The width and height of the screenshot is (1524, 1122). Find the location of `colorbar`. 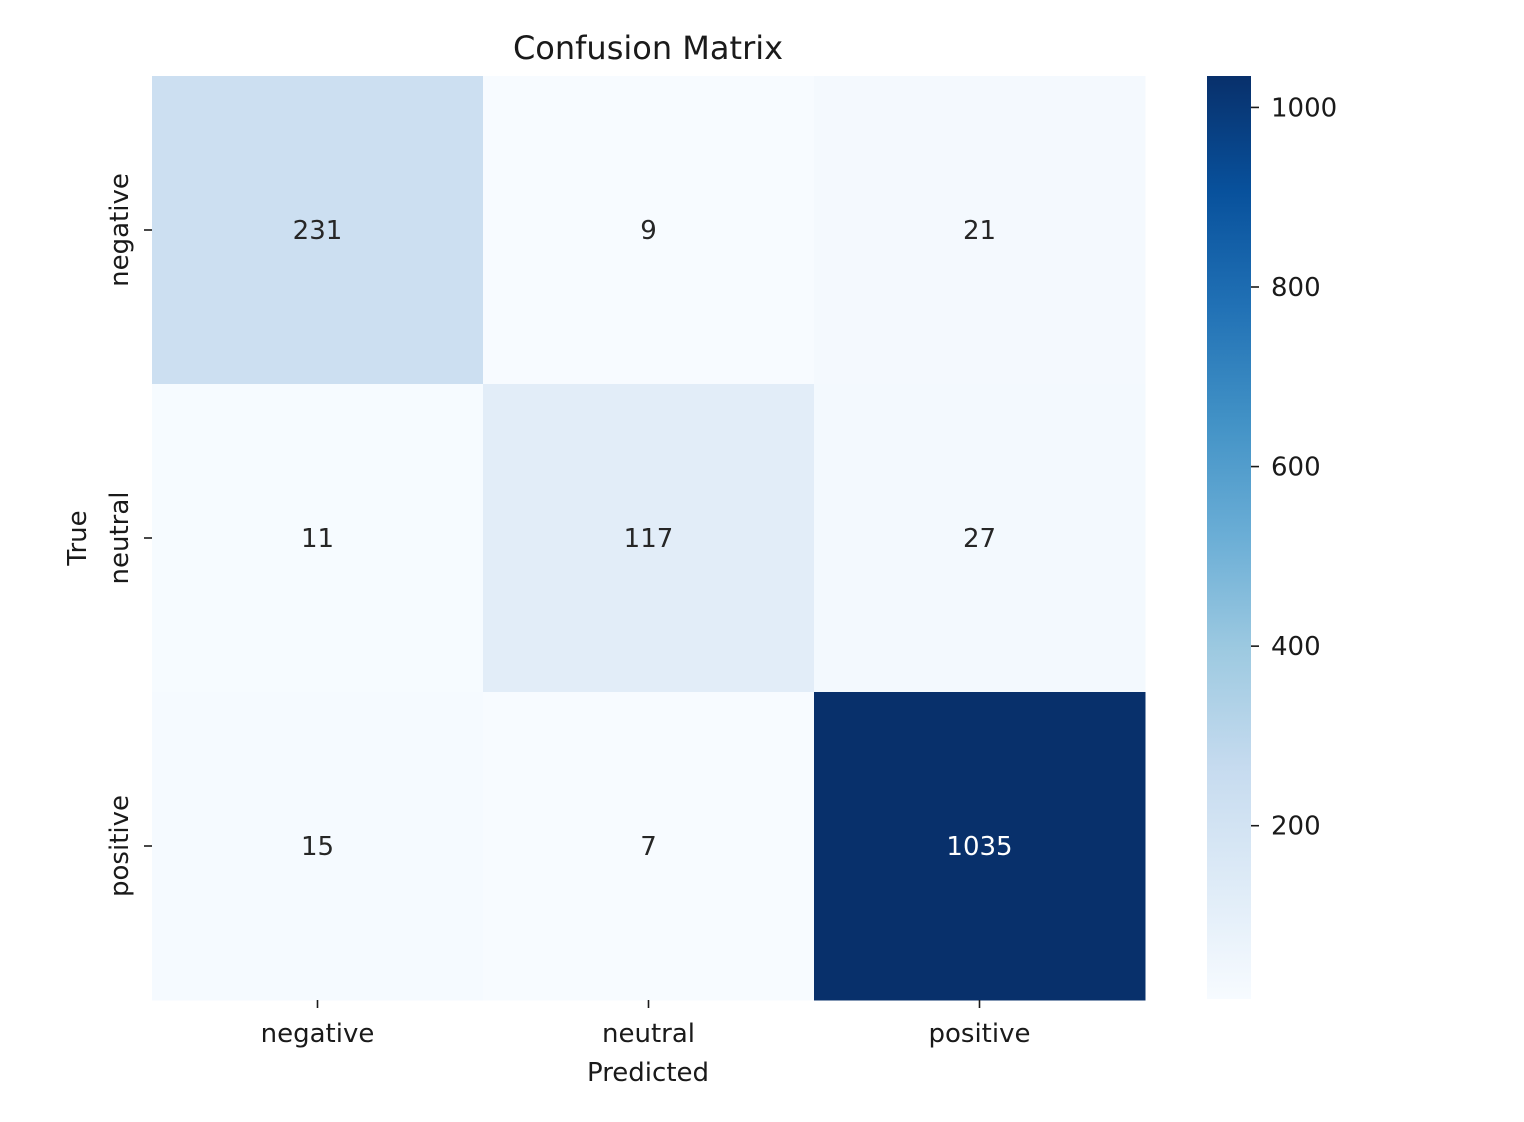

colorbar is located at coordinates (1229, 537).